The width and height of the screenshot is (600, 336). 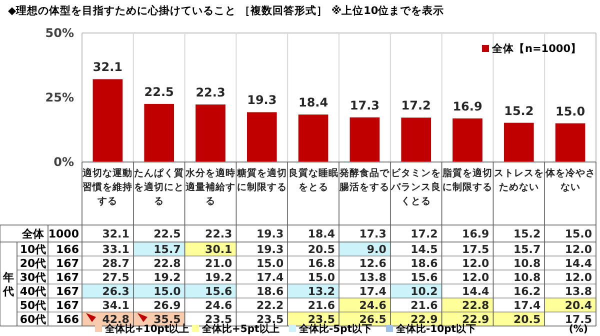 I want to click on data-label: 20.4, so click(x=578, y=305).